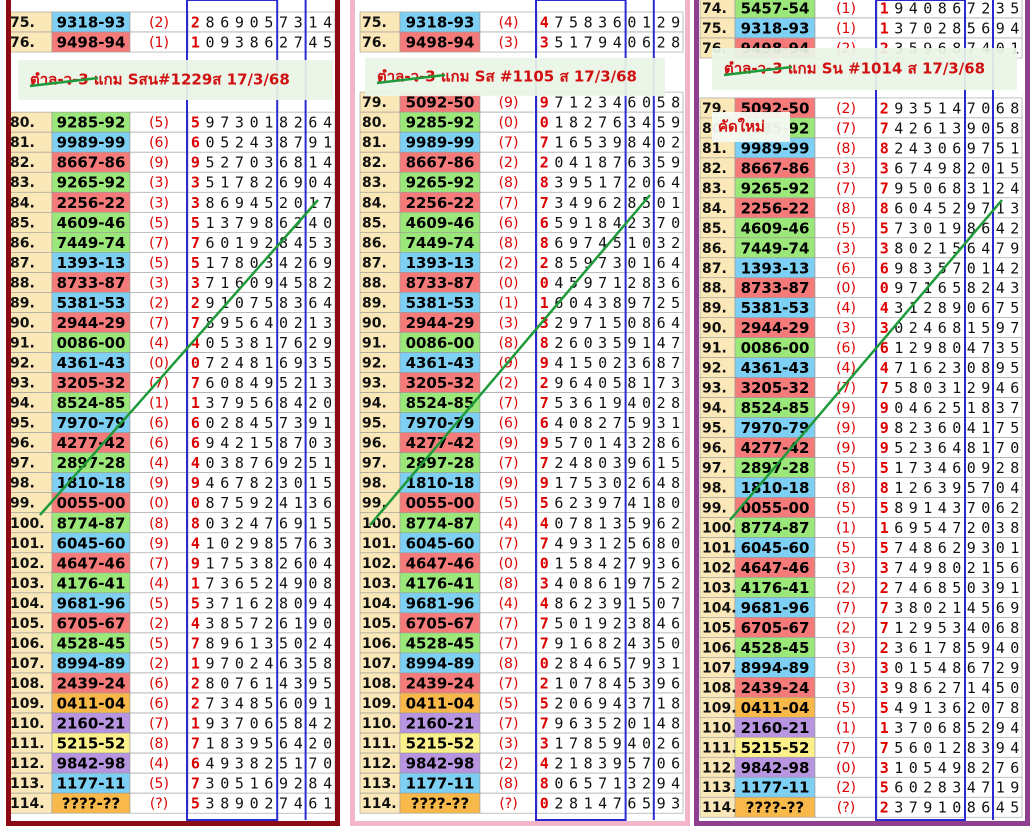  I want to click on result: 9842-98, so click(440, 764).